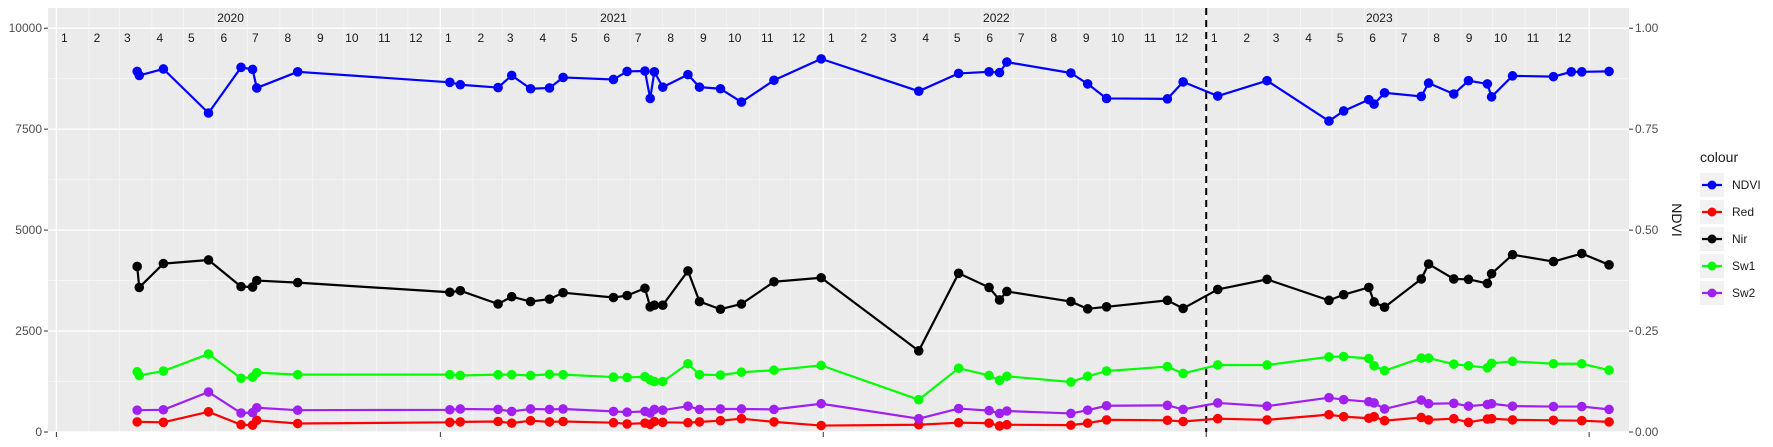 The image size is (1773, 447). I want to click on year-labels: 2020 2021 2022 2023, so click(805, 18).